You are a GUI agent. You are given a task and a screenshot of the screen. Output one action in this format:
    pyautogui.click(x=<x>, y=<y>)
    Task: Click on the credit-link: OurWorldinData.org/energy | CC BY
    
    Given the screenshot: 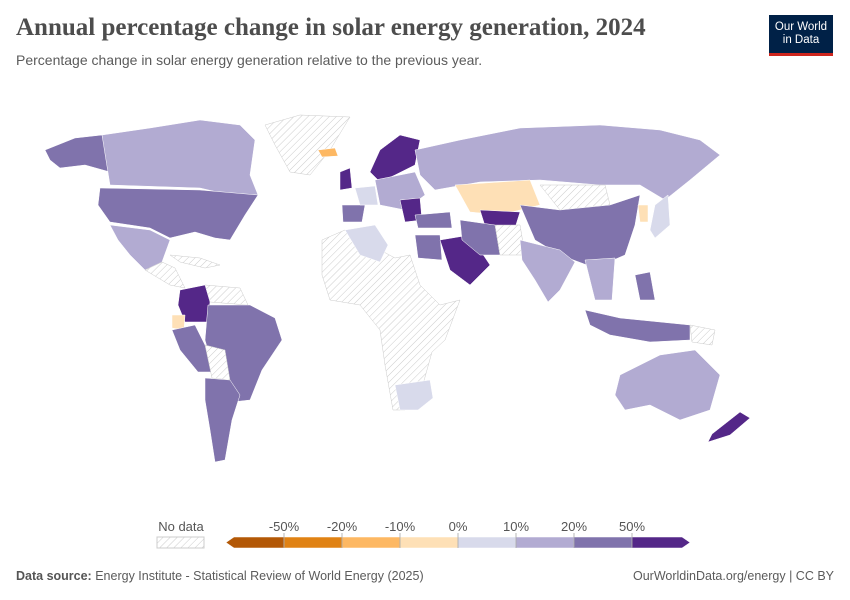 What is the action you would take?
    pyautogui.click(x=733, y=576)
    